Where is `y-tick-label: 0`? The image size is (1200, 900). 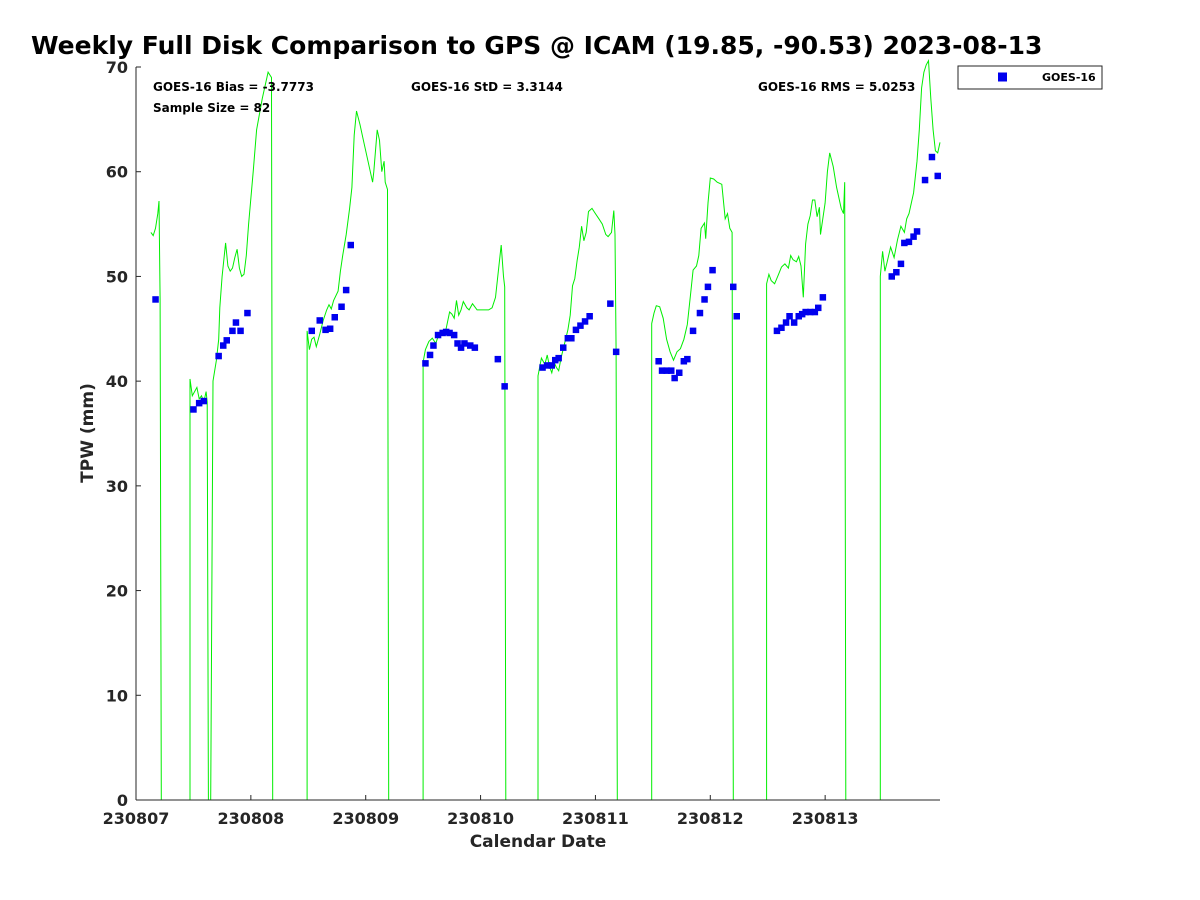 y-tick-label: 0 is located at coordinates (122, 800).